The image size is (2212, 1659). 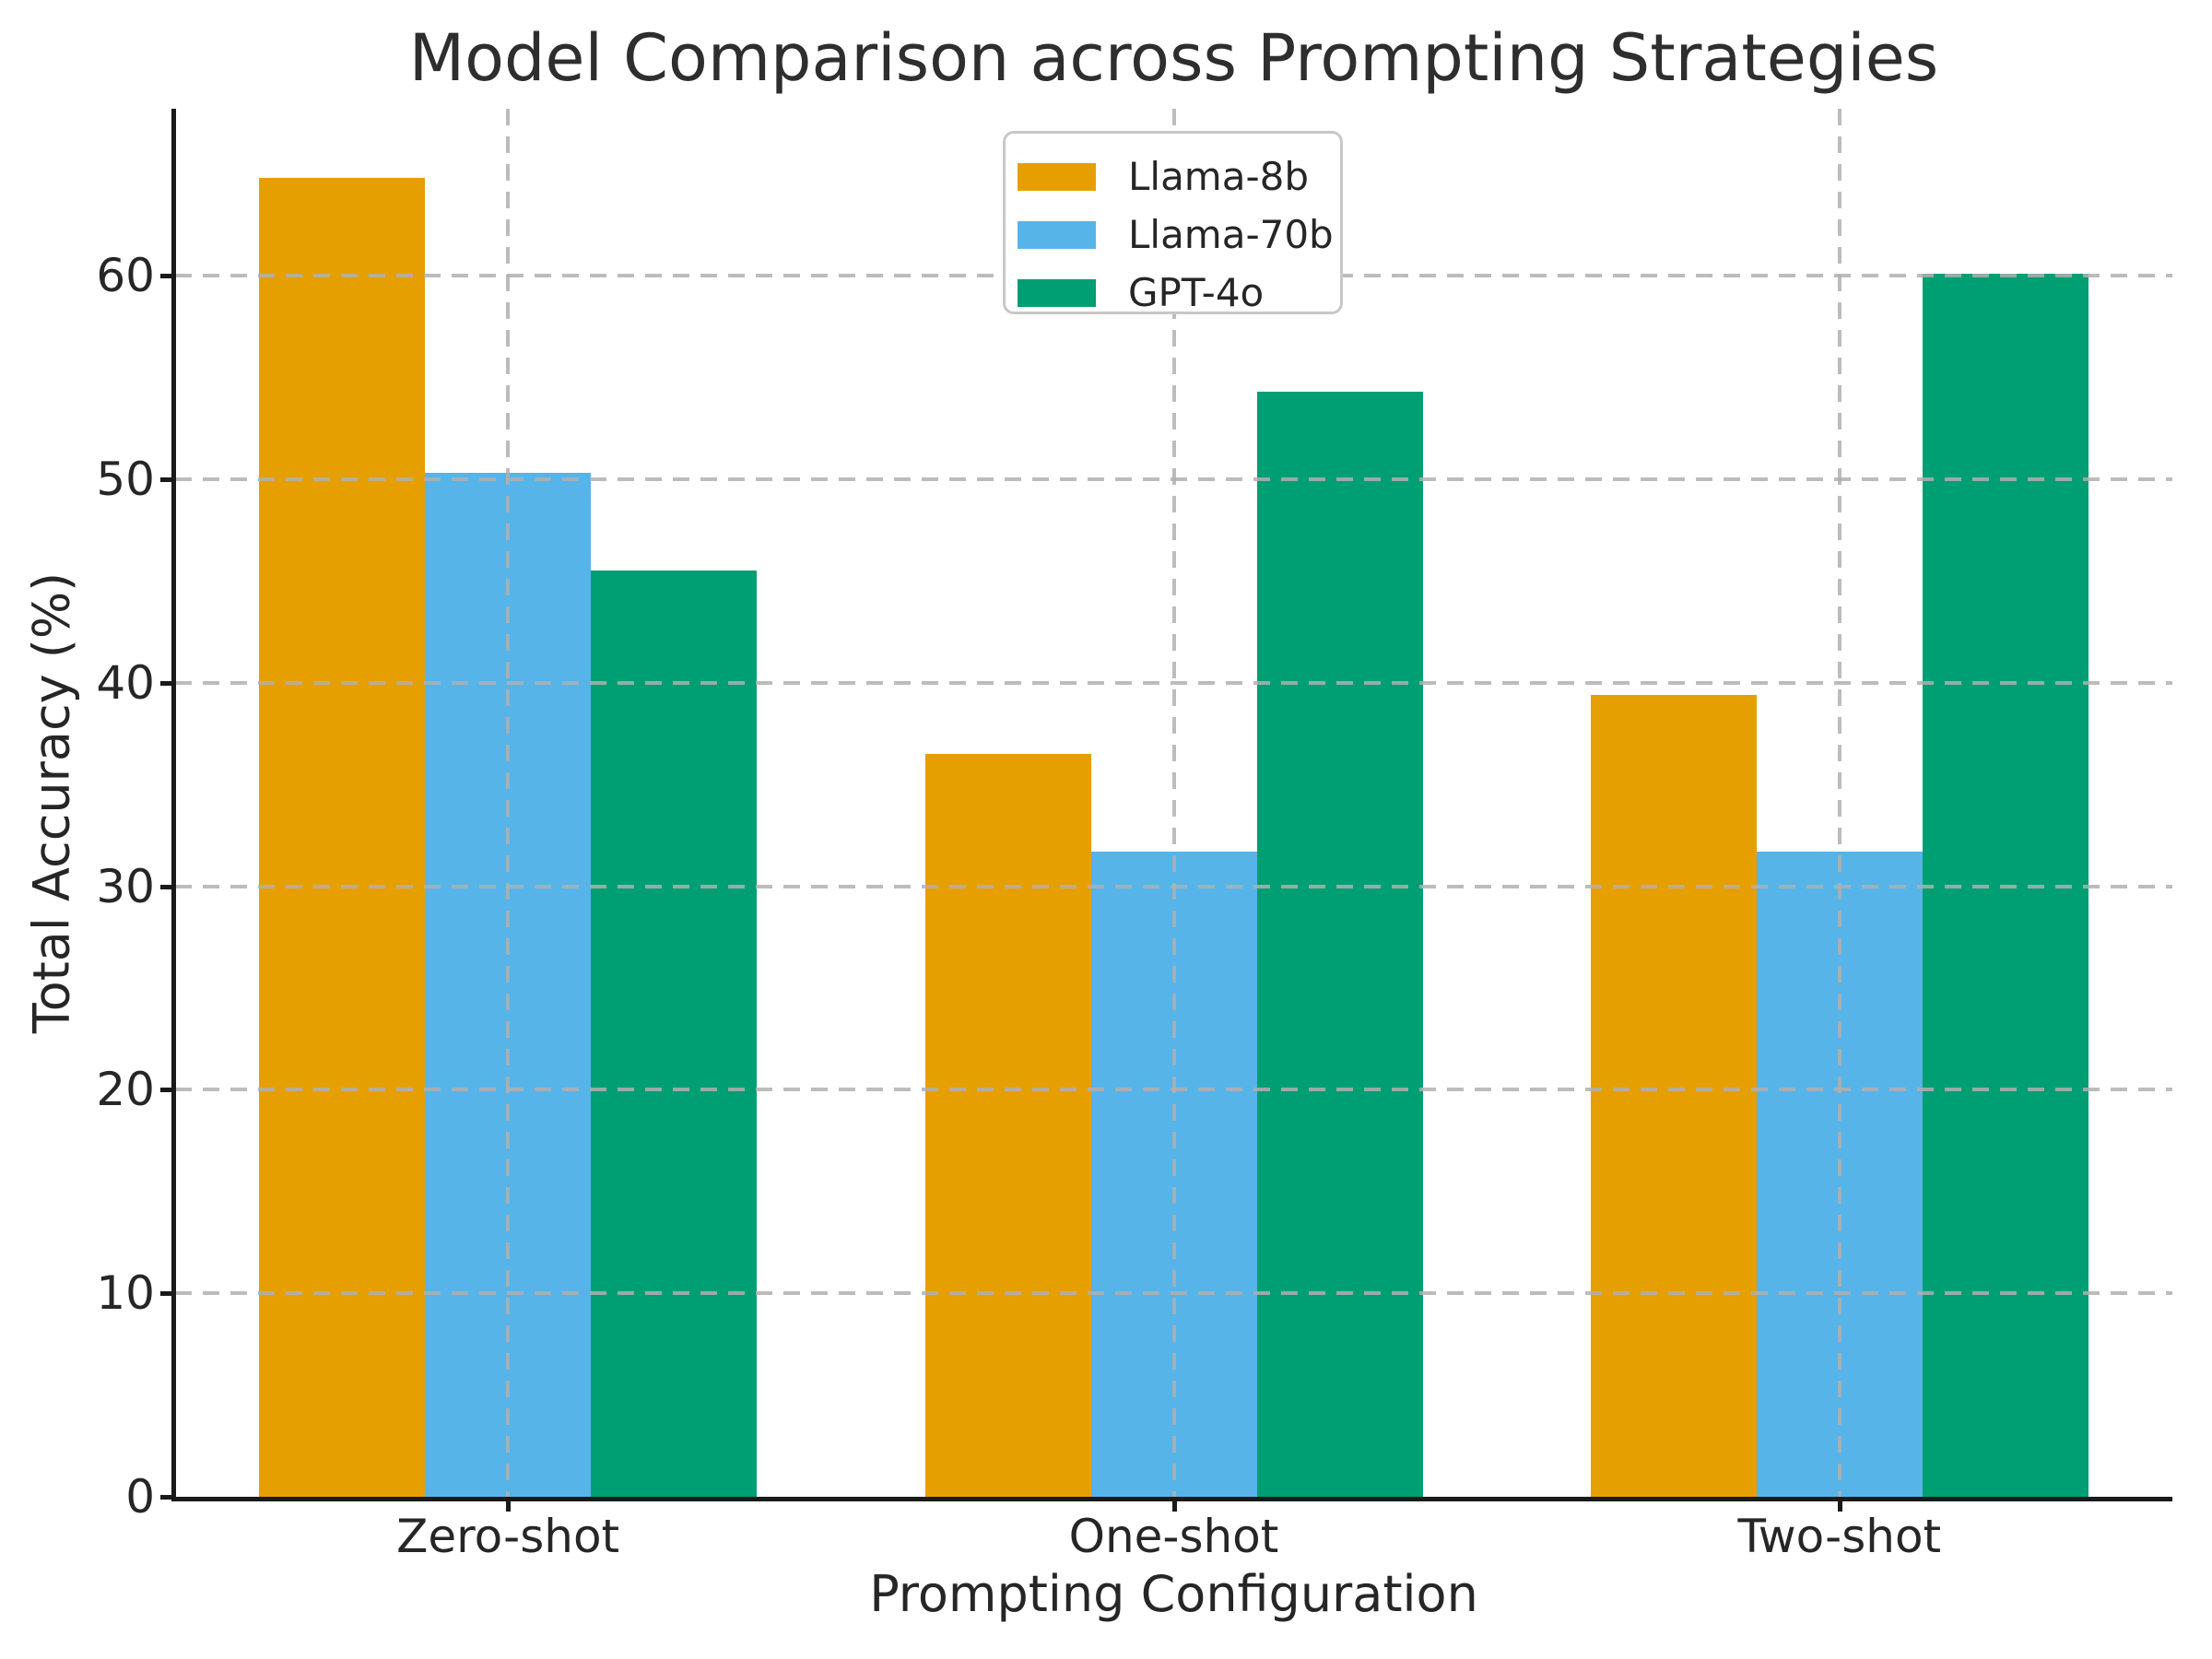 I want to click on legend-label-llama-8b: Llama-8b, so click(x=1218, y=176).